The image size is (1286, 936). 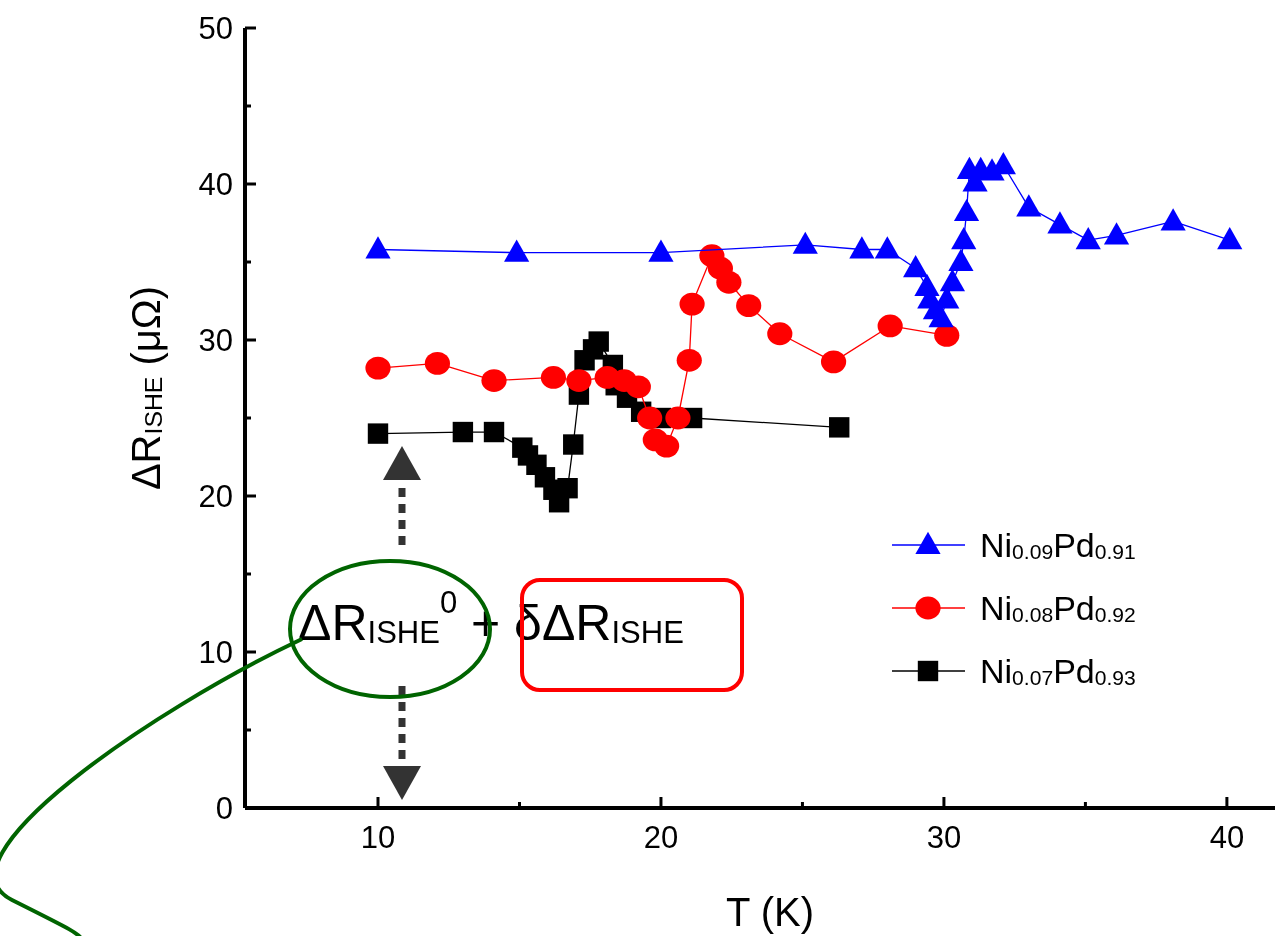 What do you see at coordinates (215, 340) in the screenshot?
I see `y-tick-label: 30` at bounding box center [215, 340].